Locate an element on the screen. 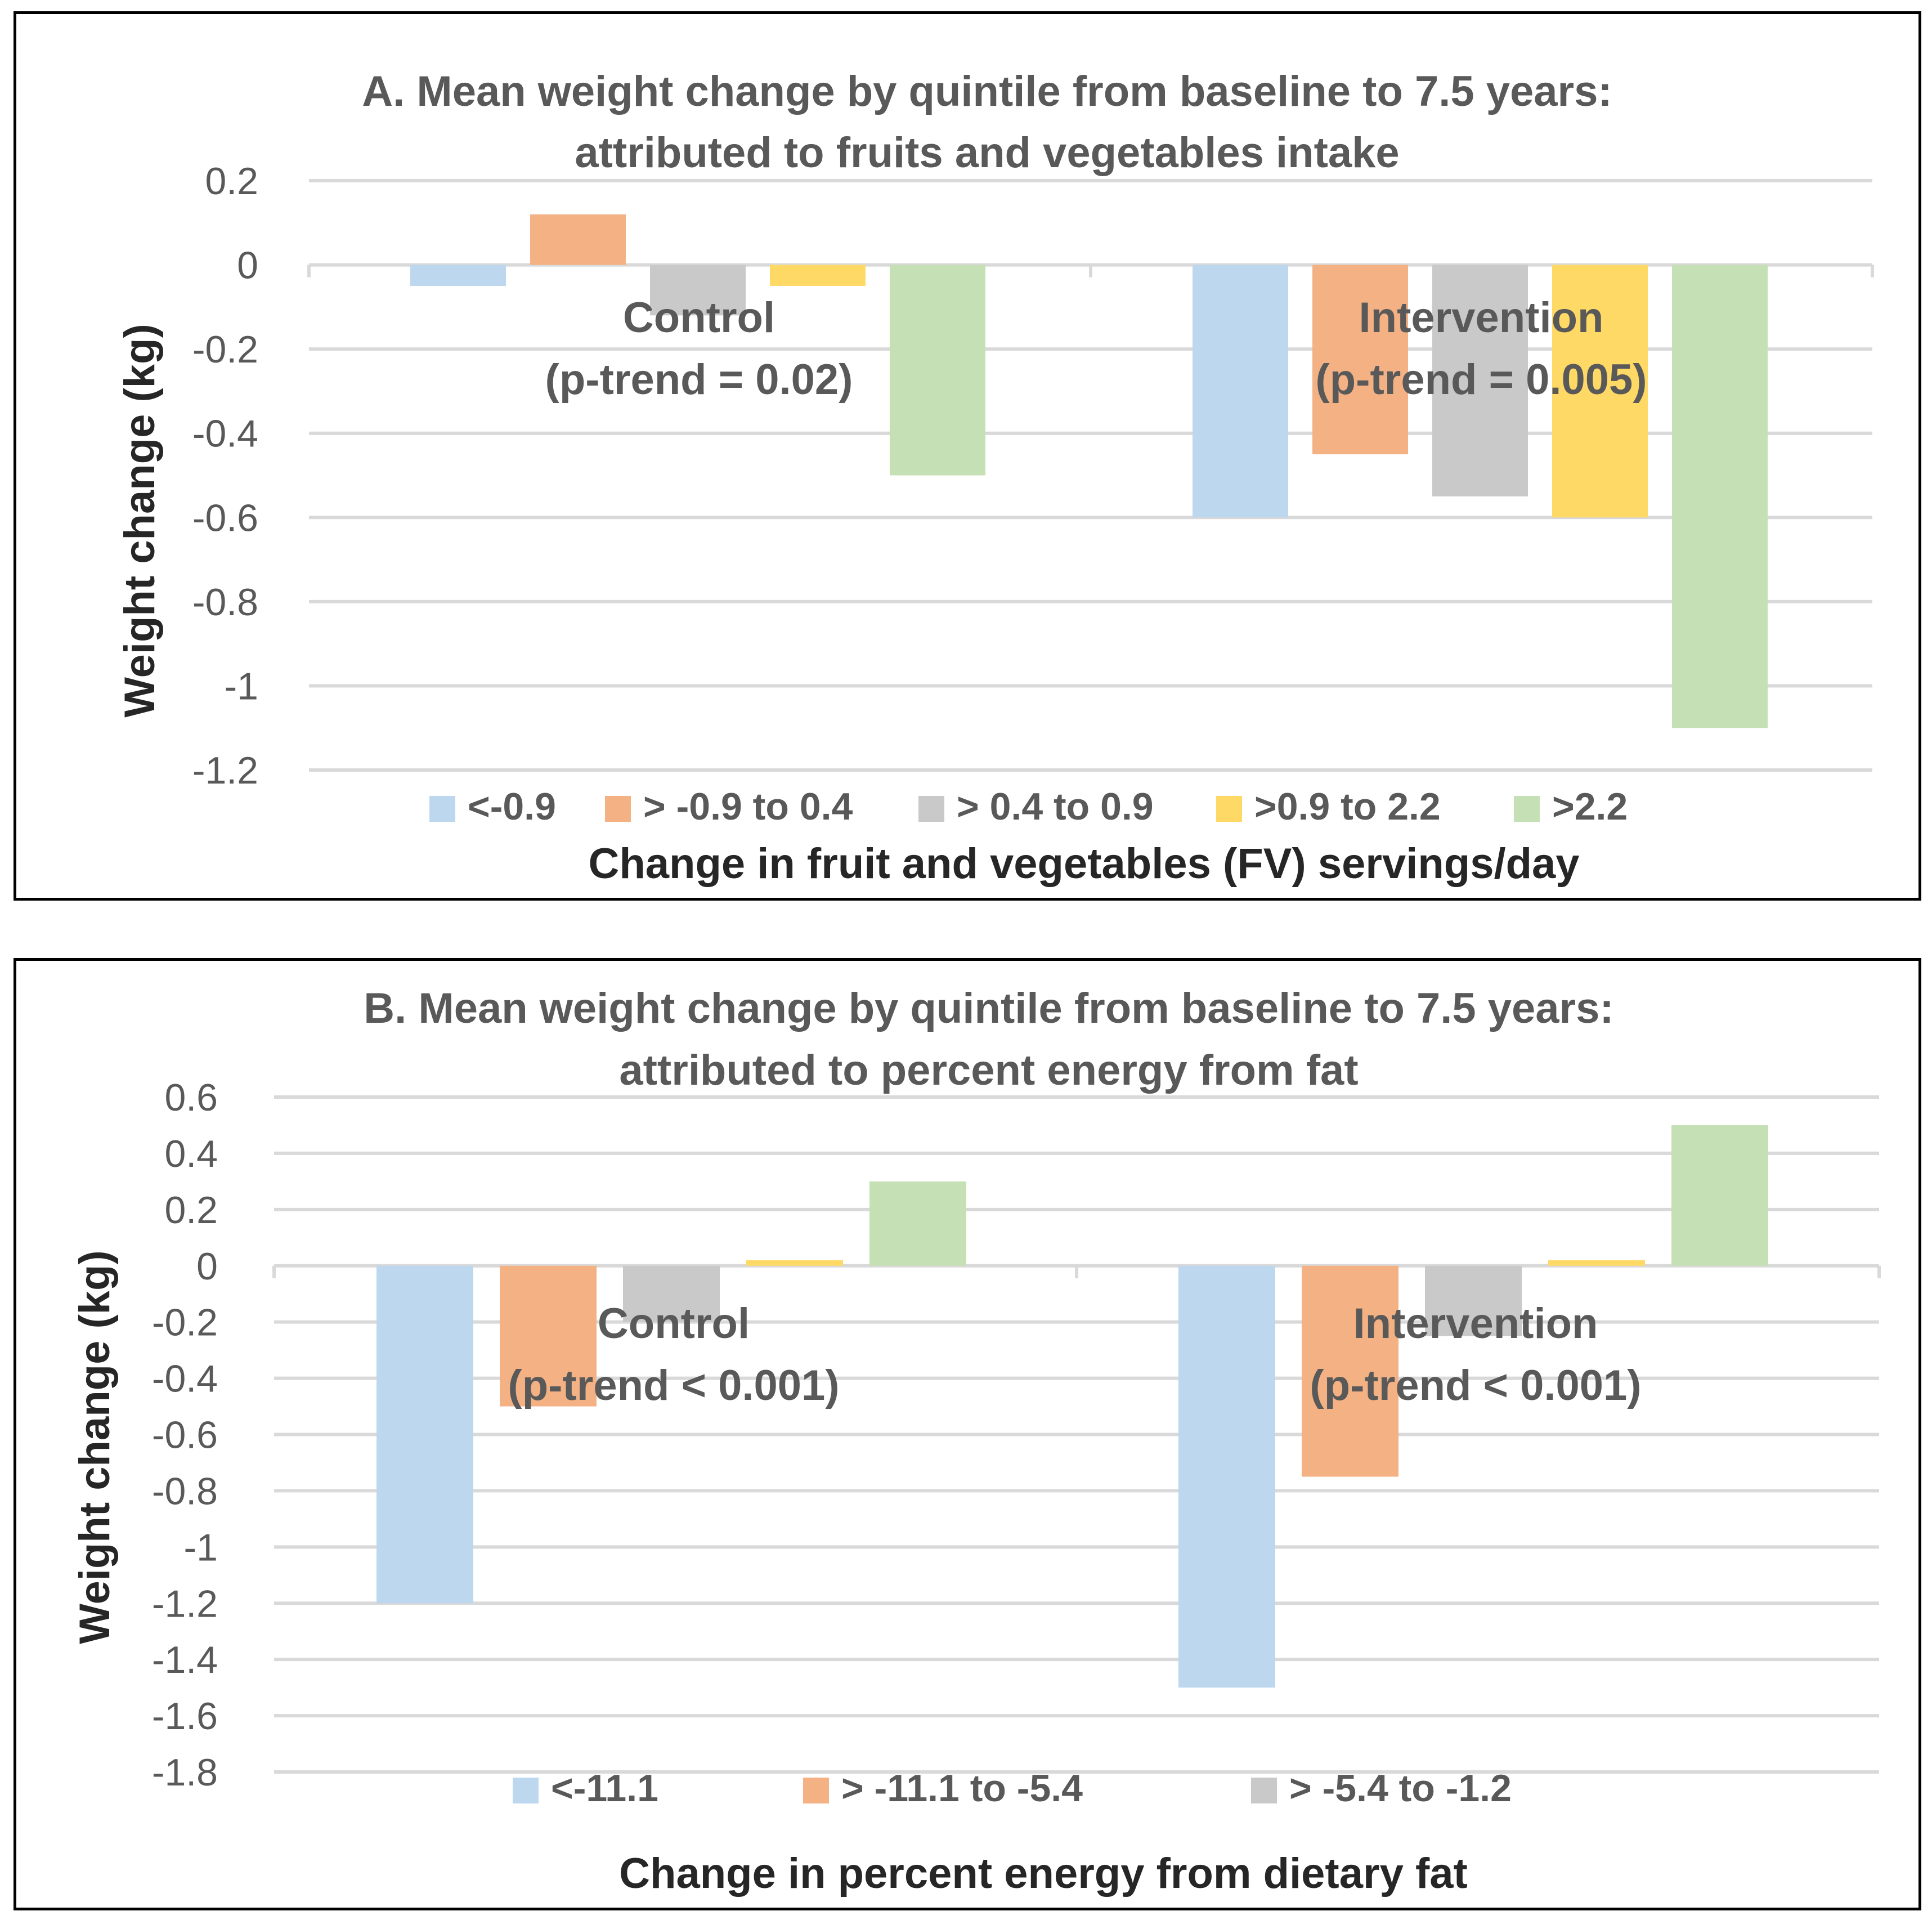  annotation-control-line-2: (p-trend = 0.02) is located at coordinates (699, 380).